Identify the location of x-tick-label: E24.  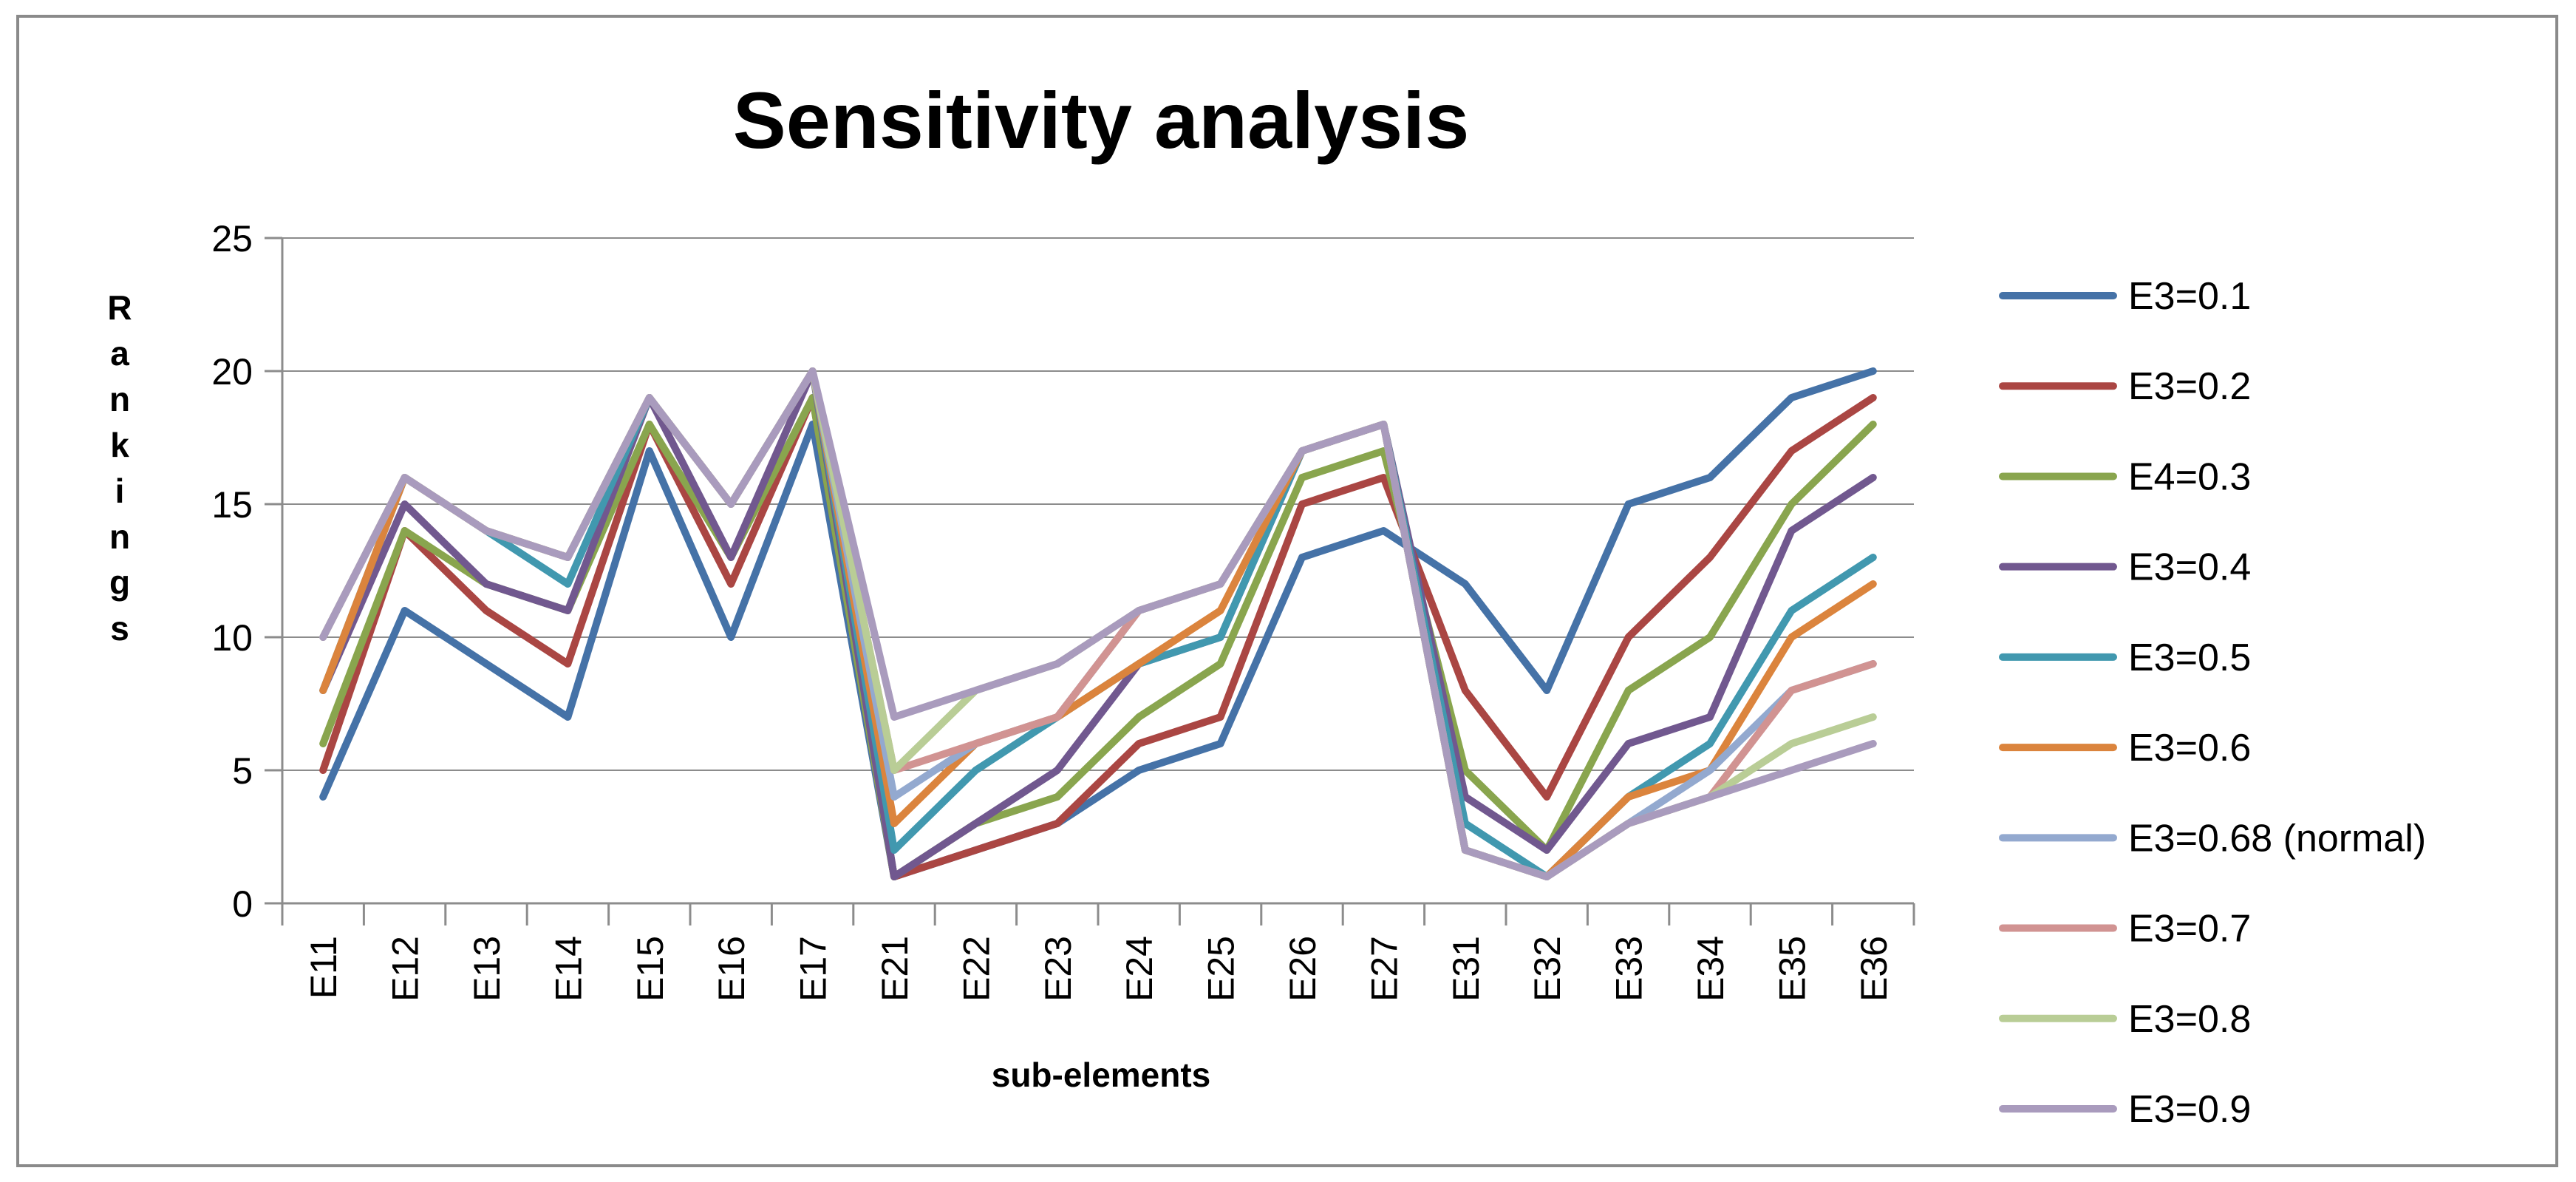
(1139, 969).